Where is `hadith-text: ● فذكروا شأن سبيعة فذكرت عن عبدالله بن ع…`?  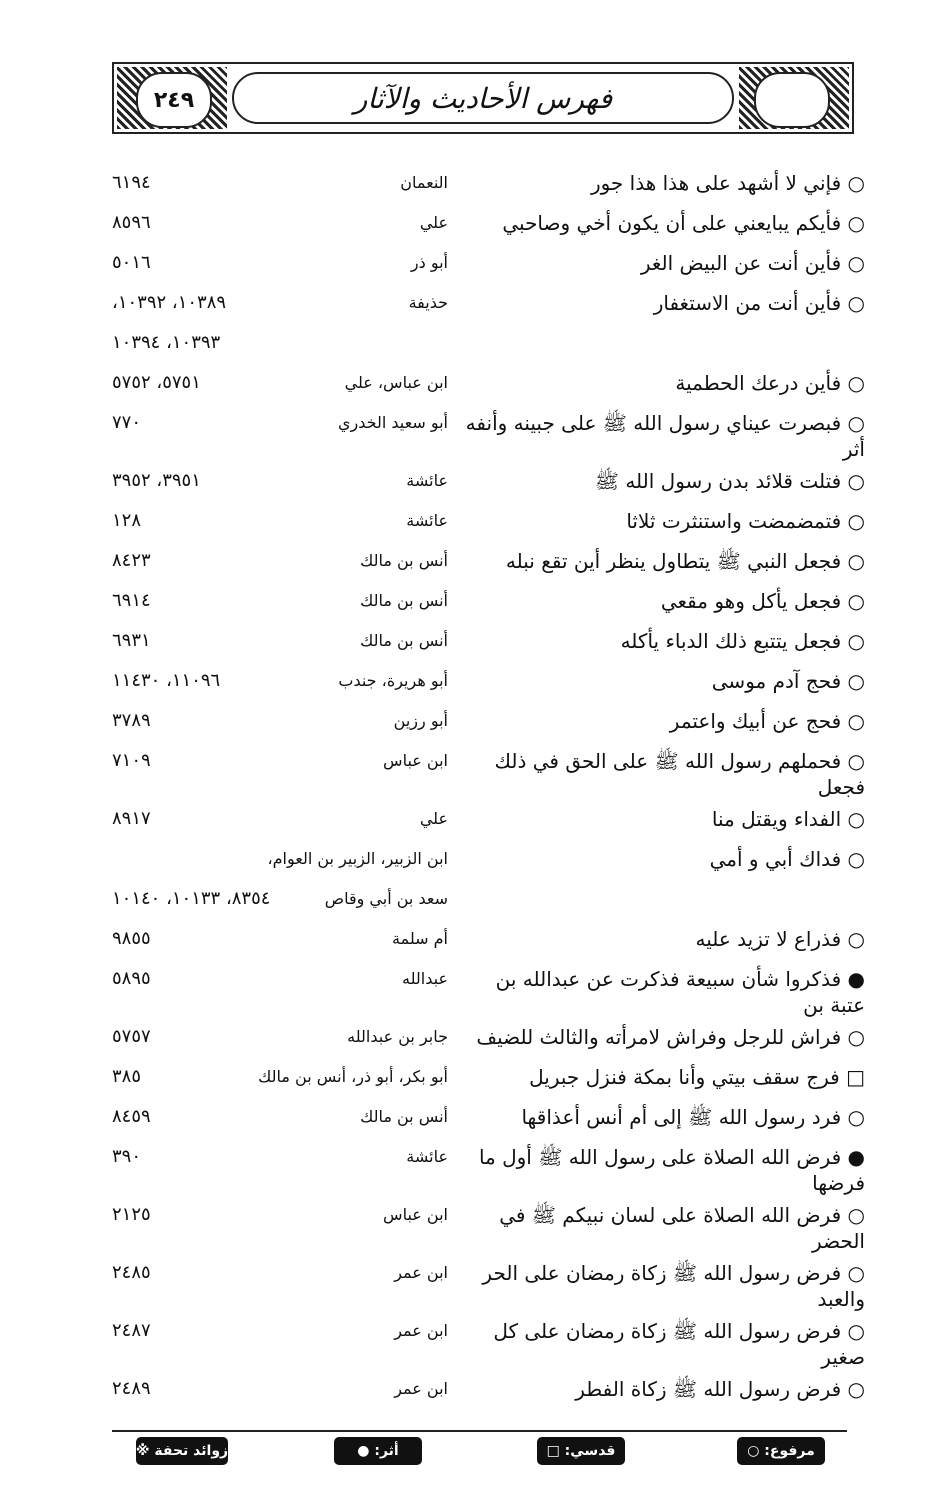 hadith-text: ● فذكروا شأن سبيعة فذكرت عن عبدالله بن ع… is located at coordinates (680, 992).